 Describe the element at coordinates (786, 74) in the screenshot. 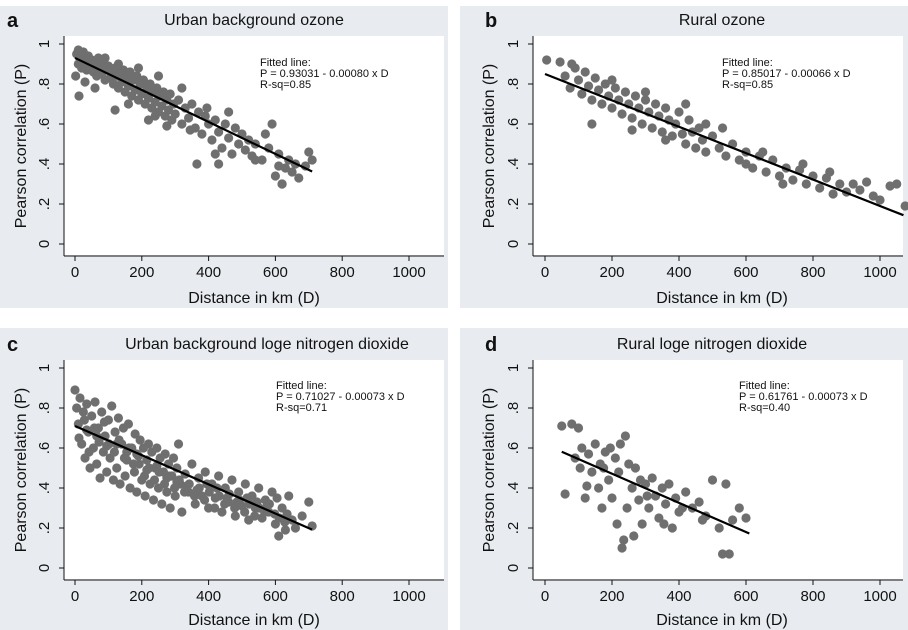

I see `panel-b-annotation-line-2: P = 0.85017 - 0.00066 x D` at that location.